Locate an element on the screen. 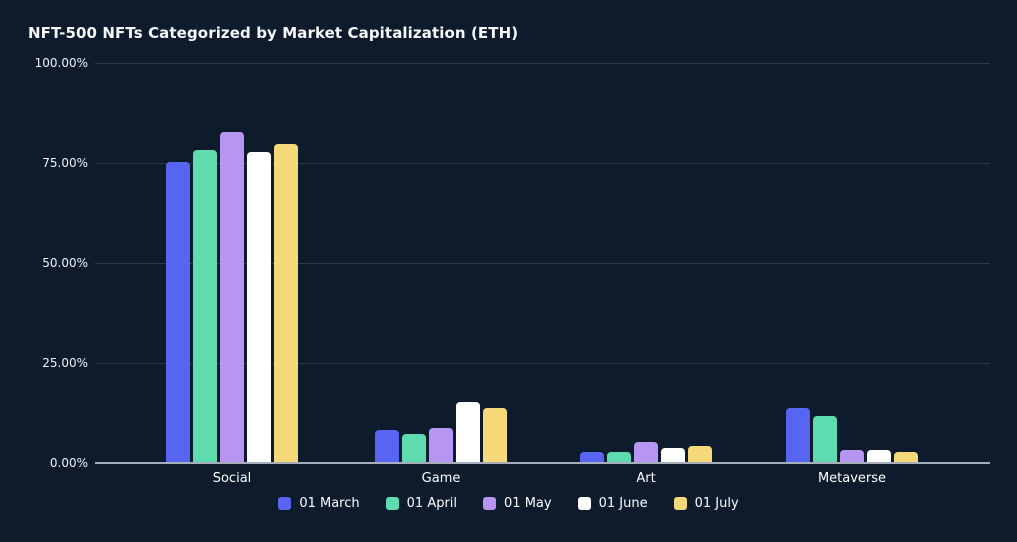 This screenshot has width=1017, height=542. legend-label: 01 June is located at coordinates (623, 503).